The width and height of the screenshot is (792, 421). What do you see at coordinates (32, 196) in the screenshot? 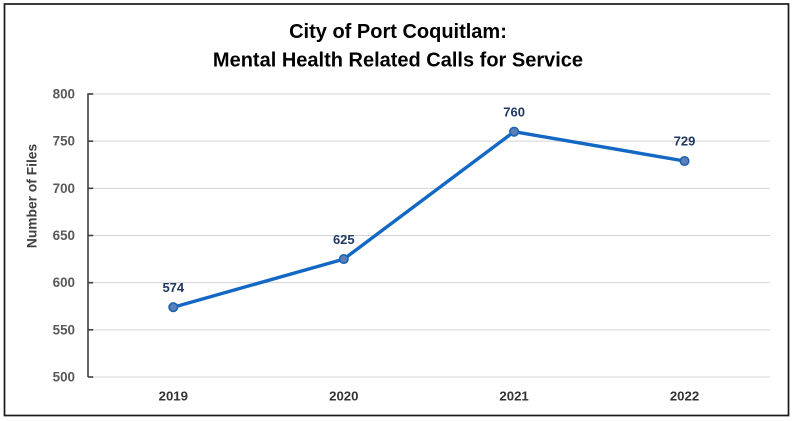
I see `svg-text: Number of Files` at bounding box center [32, 196].